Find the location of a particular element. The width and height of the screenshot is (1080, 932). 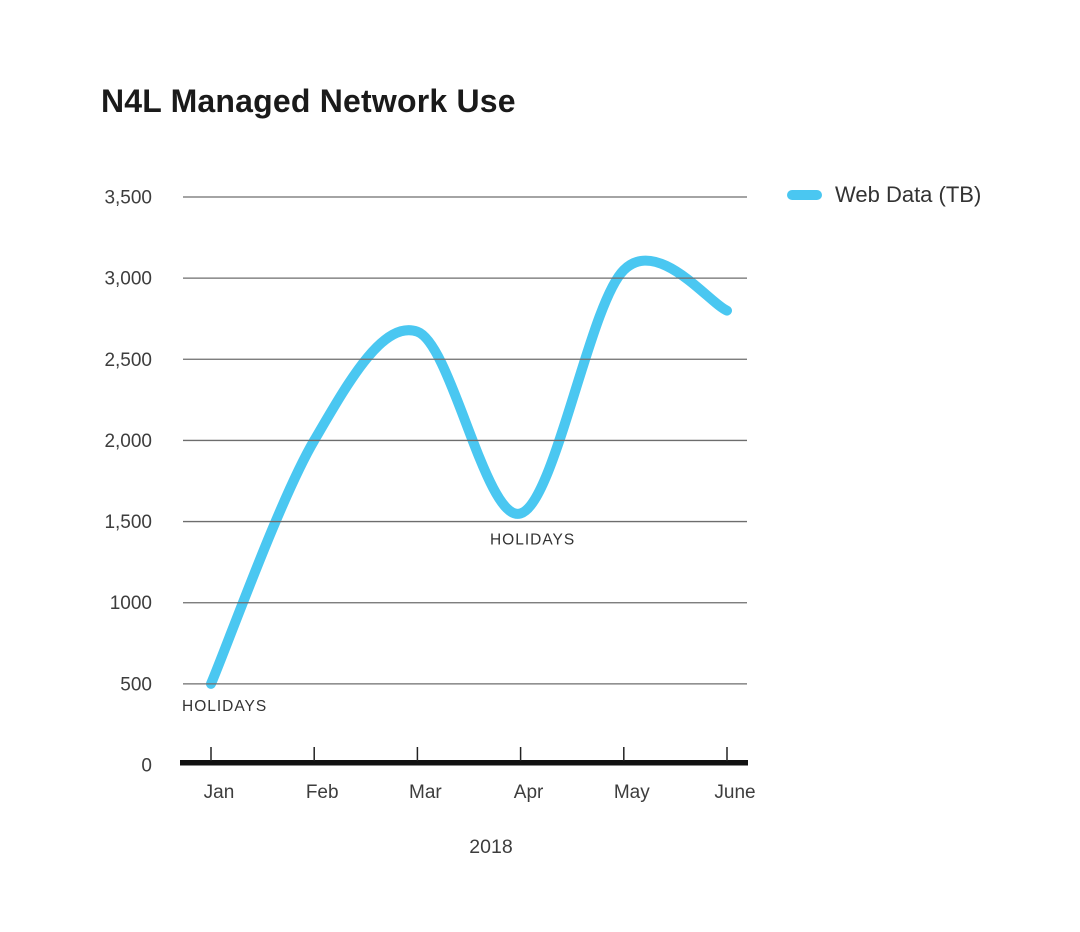

month-label: June is located at coordinates (734, 792).